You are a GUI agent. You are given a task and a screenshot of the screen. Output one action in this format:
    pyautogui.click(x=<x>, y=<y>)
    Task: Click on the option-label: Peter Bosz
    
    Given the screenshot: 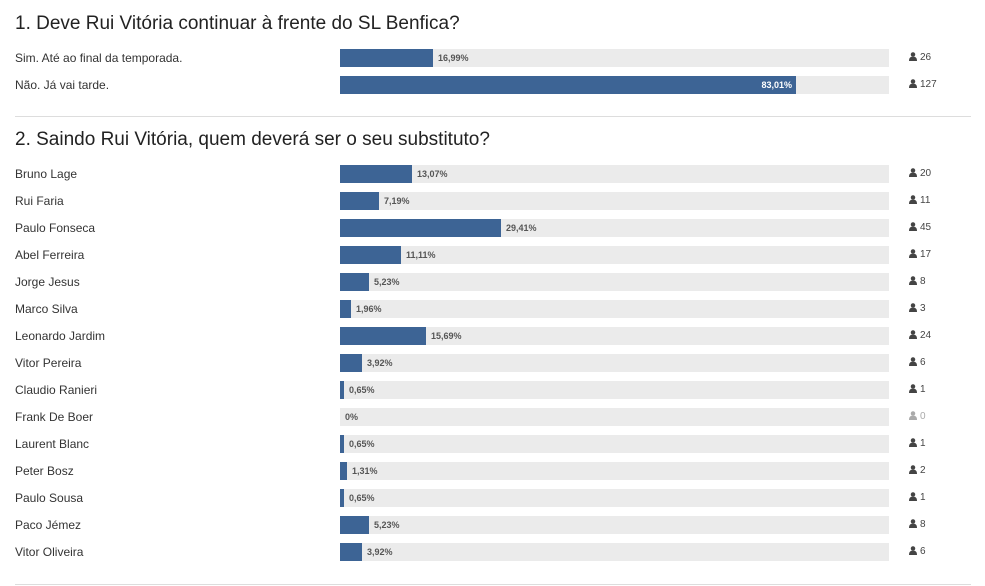 What is the action you would take?
    pyautogui.click(x=44, y=471)
    